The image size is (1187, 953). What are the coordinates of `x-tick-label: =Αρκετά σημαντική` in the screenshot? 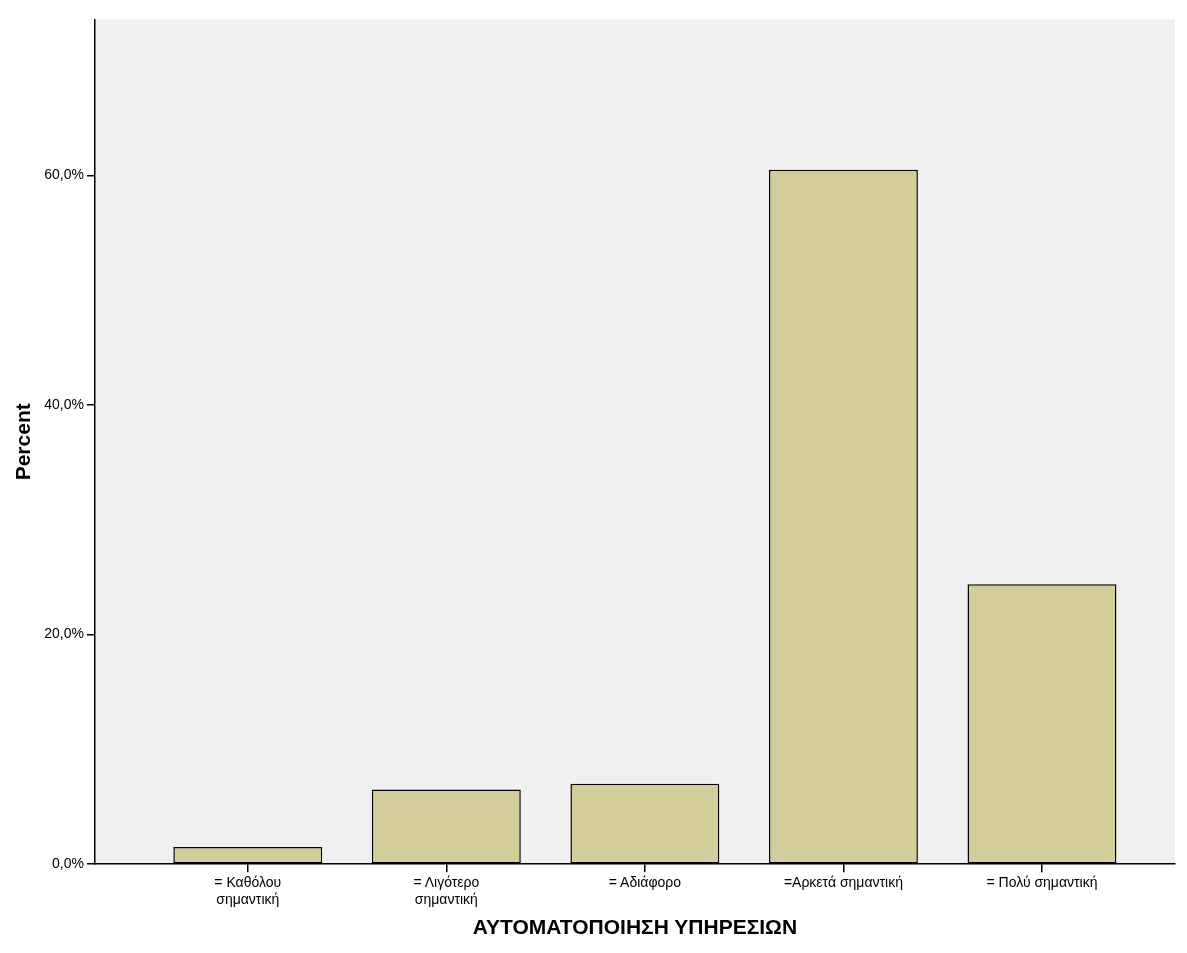 It's located at (843, 882).